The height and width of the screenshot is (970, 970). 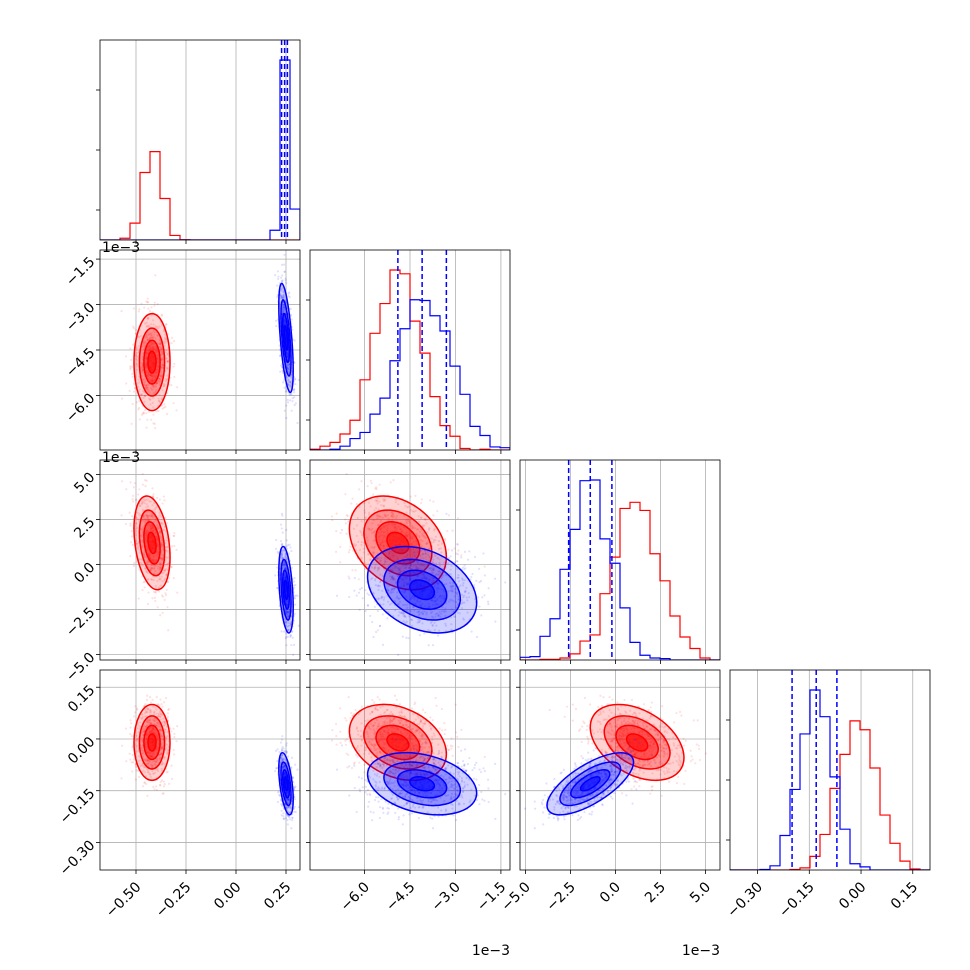 I want to click on panel-2-0: −5.0−2.50.02.55.0, so click(x=182, y=572).